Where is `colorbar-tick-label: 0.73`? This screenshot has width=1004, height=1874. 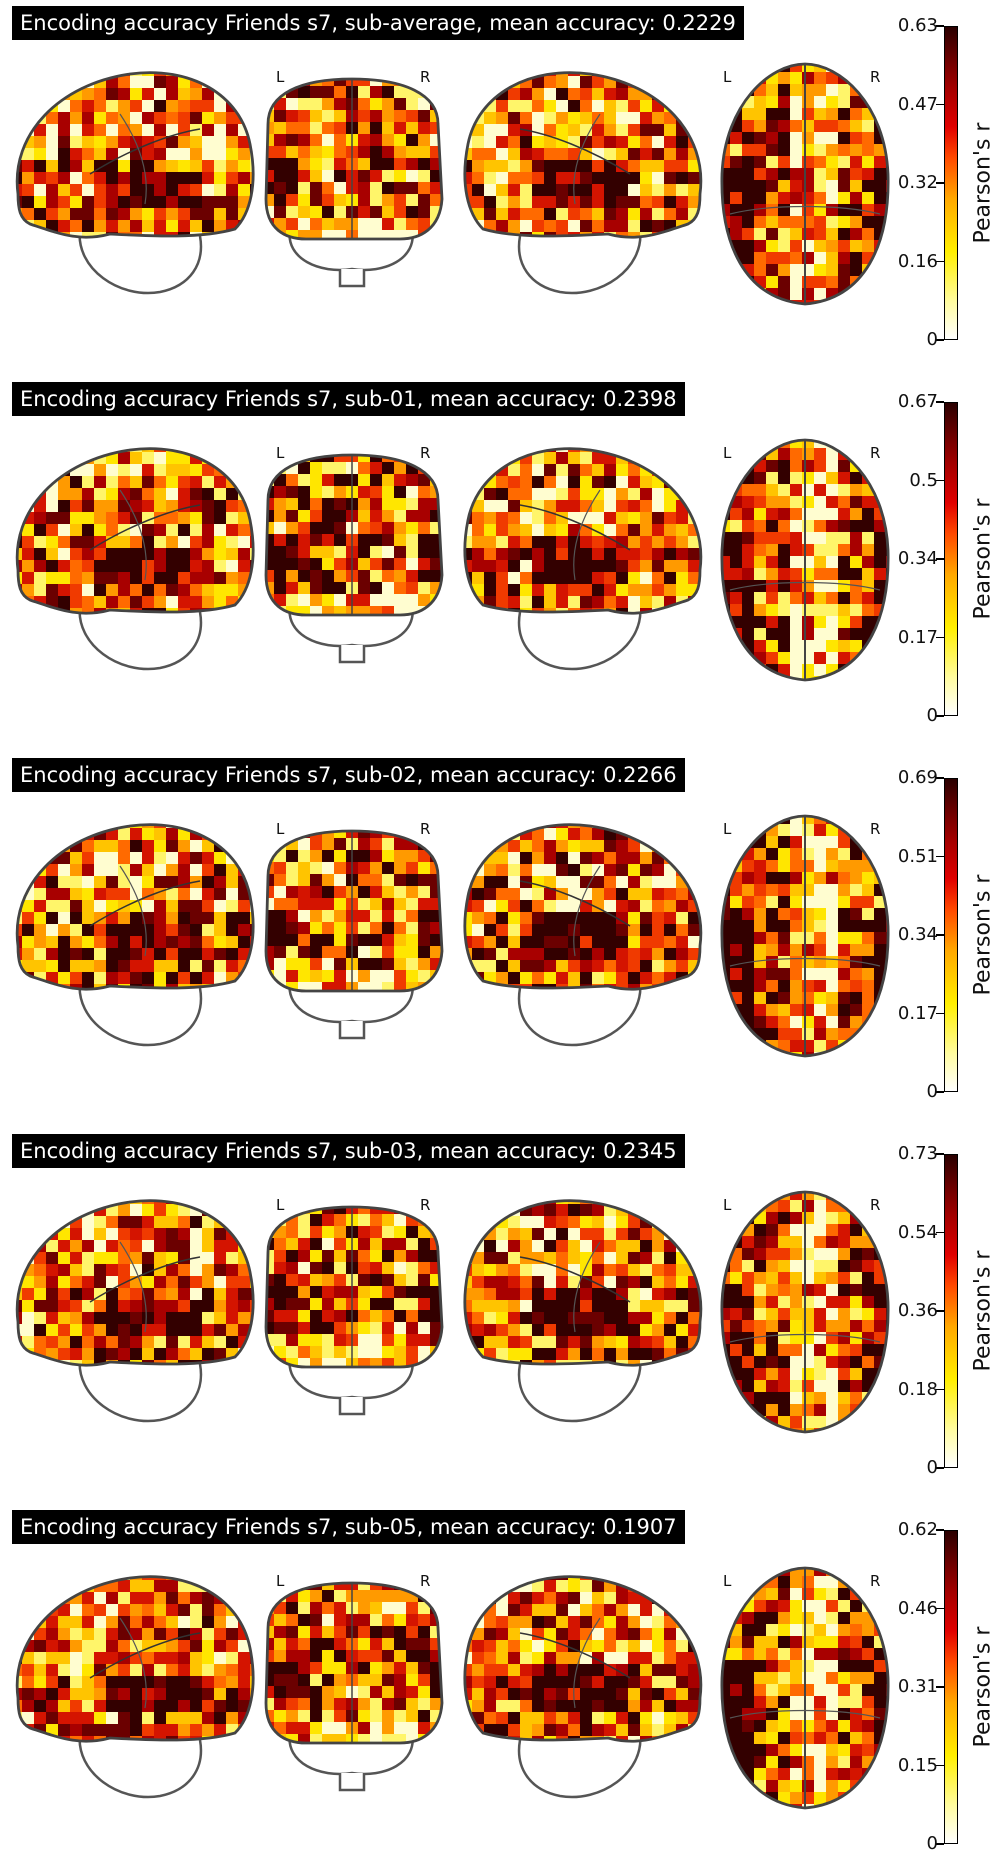
colorbar-tick-label: 0.73 is located at coordinates (918, 1153).